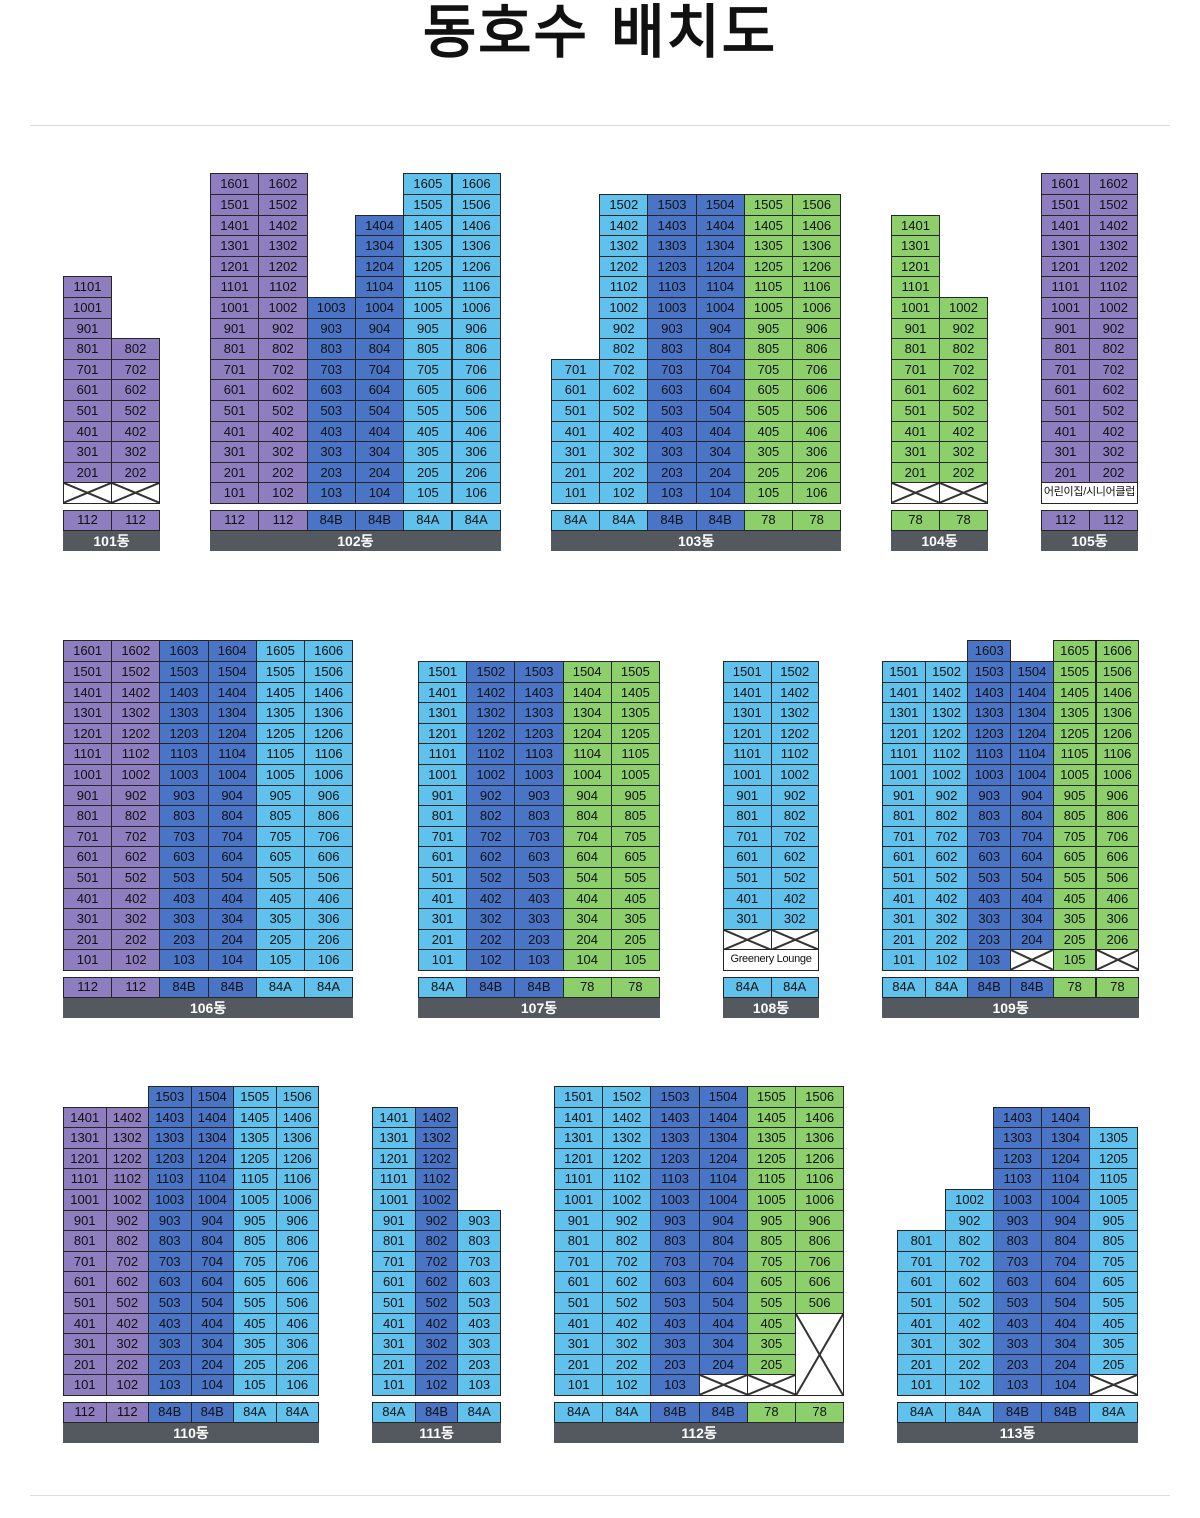  Describe the element at coordinates (675, 1282) in the screenshot. I see `unit-cell: 603` at that location.